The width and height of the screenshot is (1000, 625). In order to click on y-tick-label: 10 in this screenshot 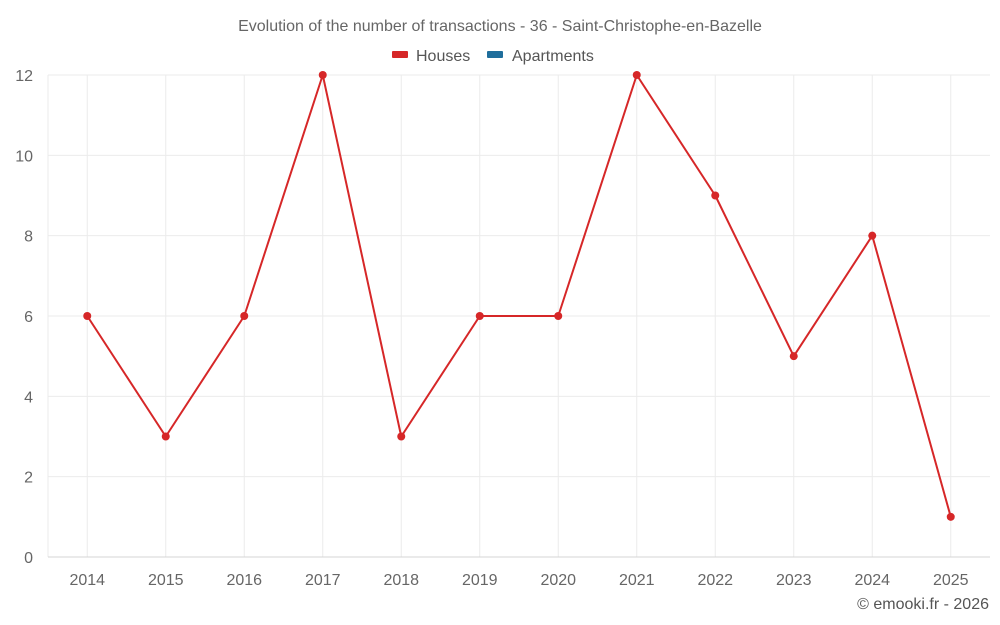, I will do `click(24, 156)`.